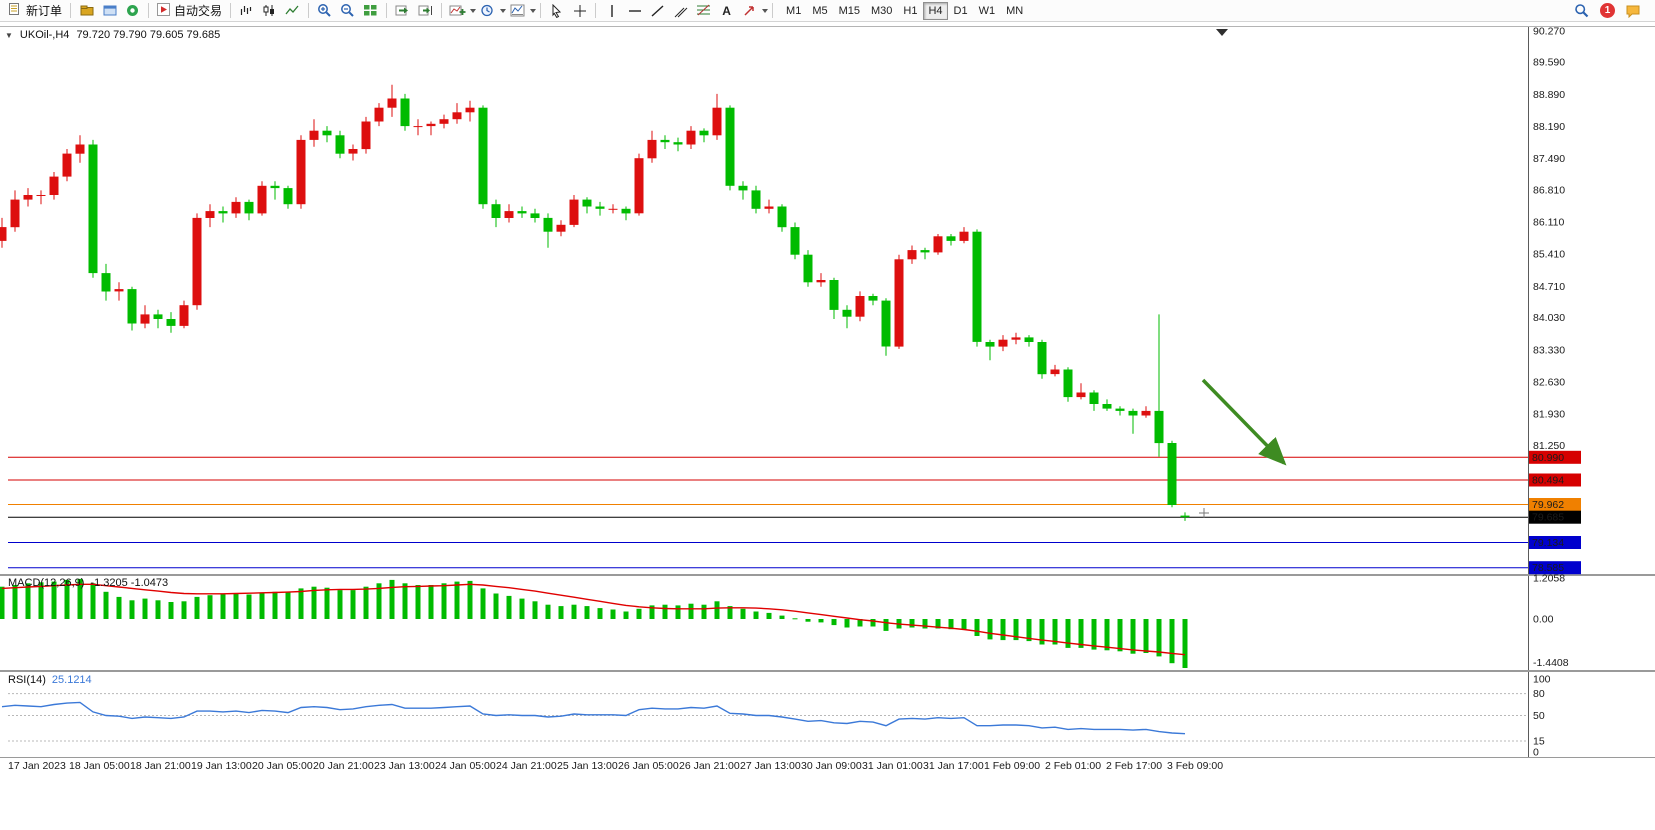 The width and height of the screenshot is (1655, 830). I want to click on timeframe-H1: H1, so click(910, 11).